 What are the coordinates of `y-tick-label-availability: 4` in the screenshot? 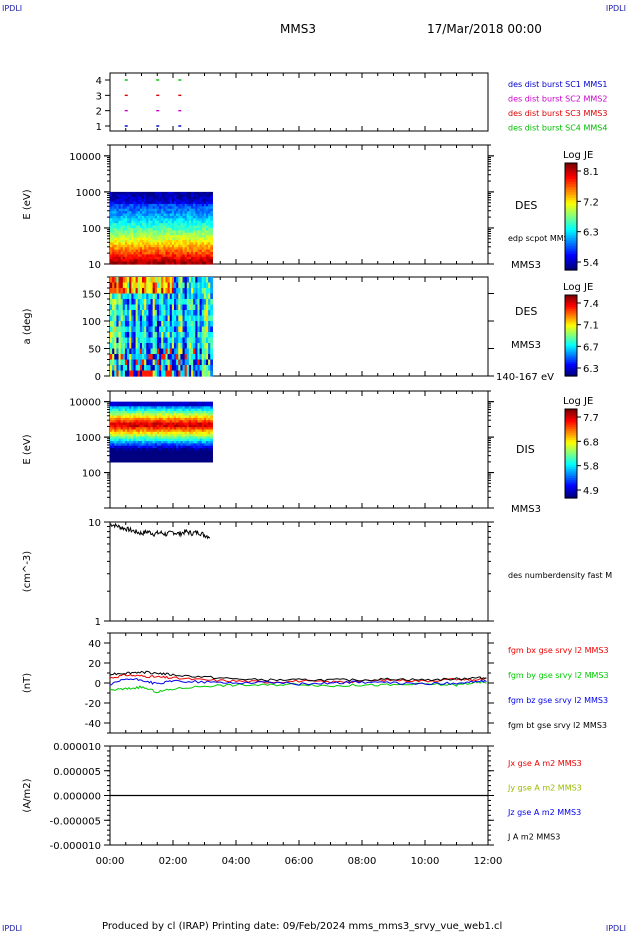 It's located at (99, 81).